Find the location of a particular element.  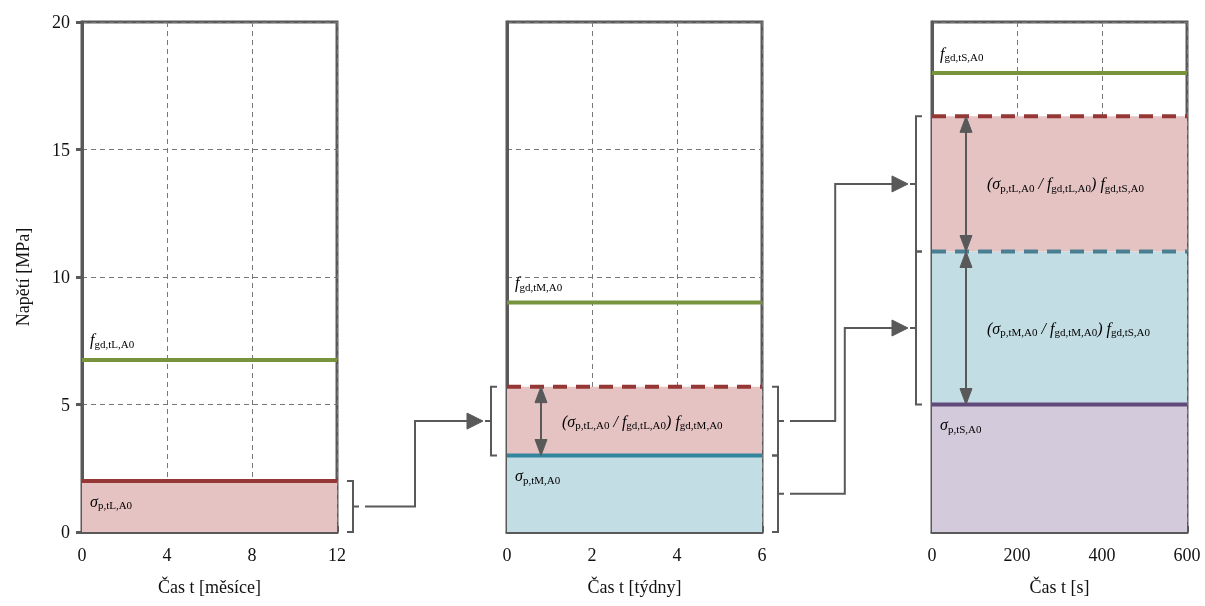

x-tick-label: 600 is located at coordinates (1187, 555).